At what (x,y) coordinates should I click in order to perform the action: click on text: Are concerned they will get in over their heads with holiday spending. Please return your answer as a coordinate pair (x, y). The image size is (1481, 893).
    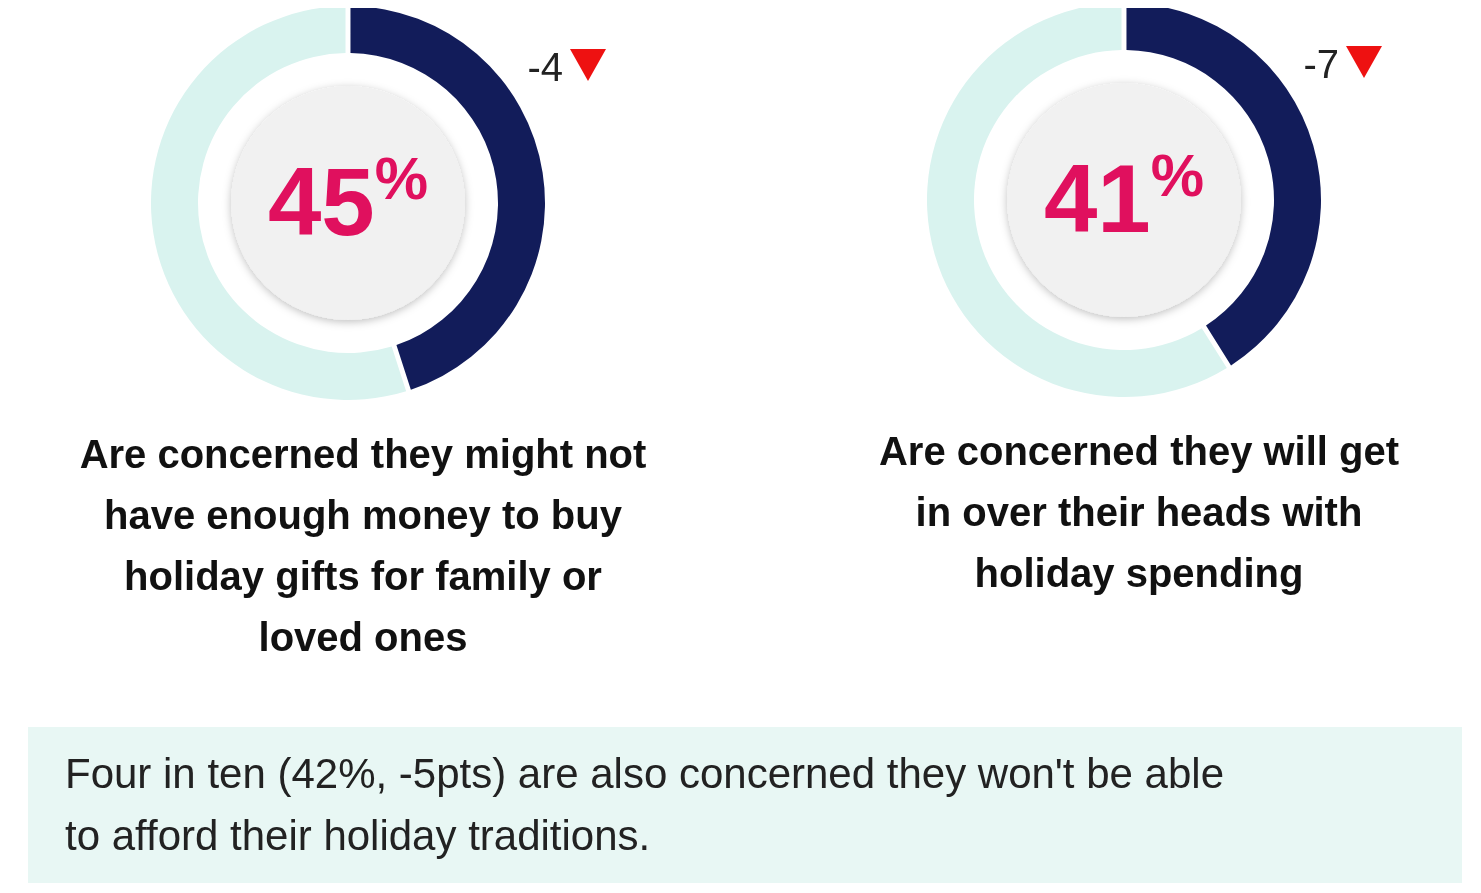
    Looking at the image, I should click on (1139, 512).